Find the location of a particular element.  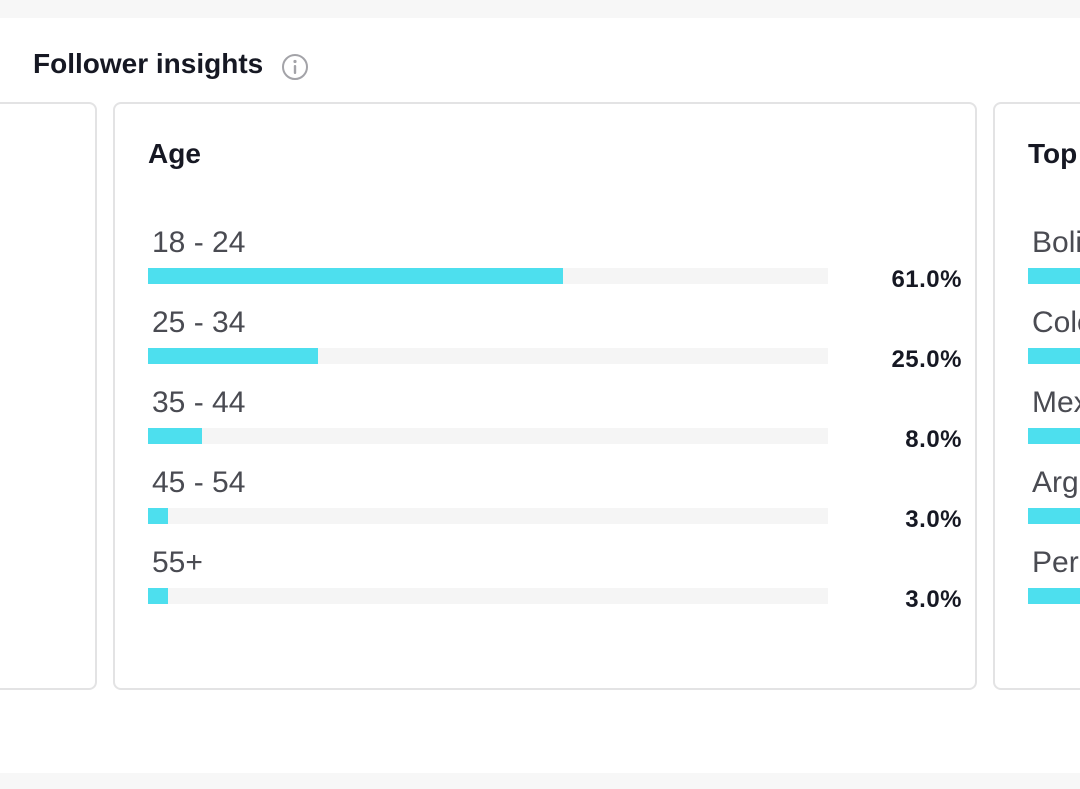

age-row: 18 - 24 61.0% is located at coordinates (555, 261).